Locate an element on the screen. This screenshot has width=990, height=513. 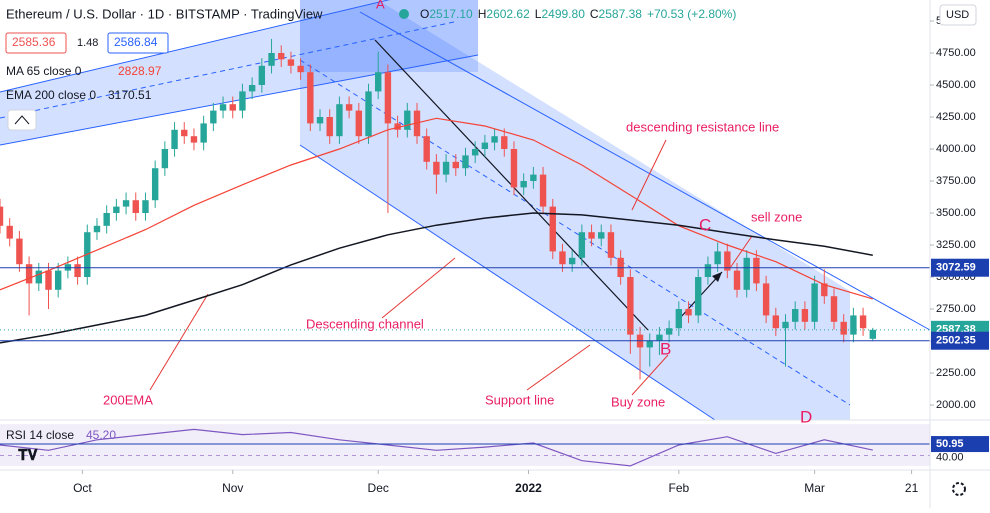
highlight is located at coordinates (389, 36).